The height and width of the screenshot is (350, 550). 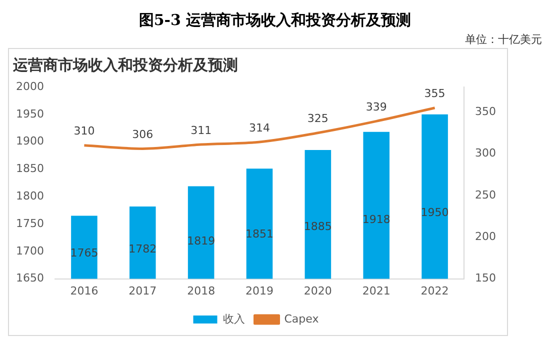 What do you see at coordinates (485, 195) in the screenshot?
I see `y2-tick-label: 250` at bounding box center [485, 195].